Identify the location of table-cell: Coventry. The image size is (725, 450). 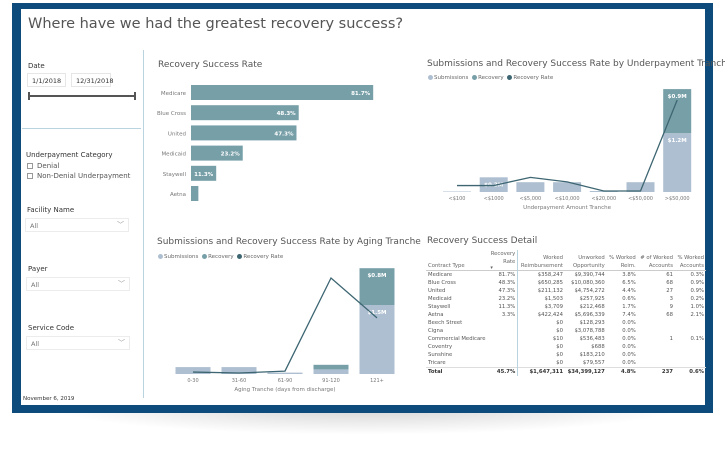
(440, 347).